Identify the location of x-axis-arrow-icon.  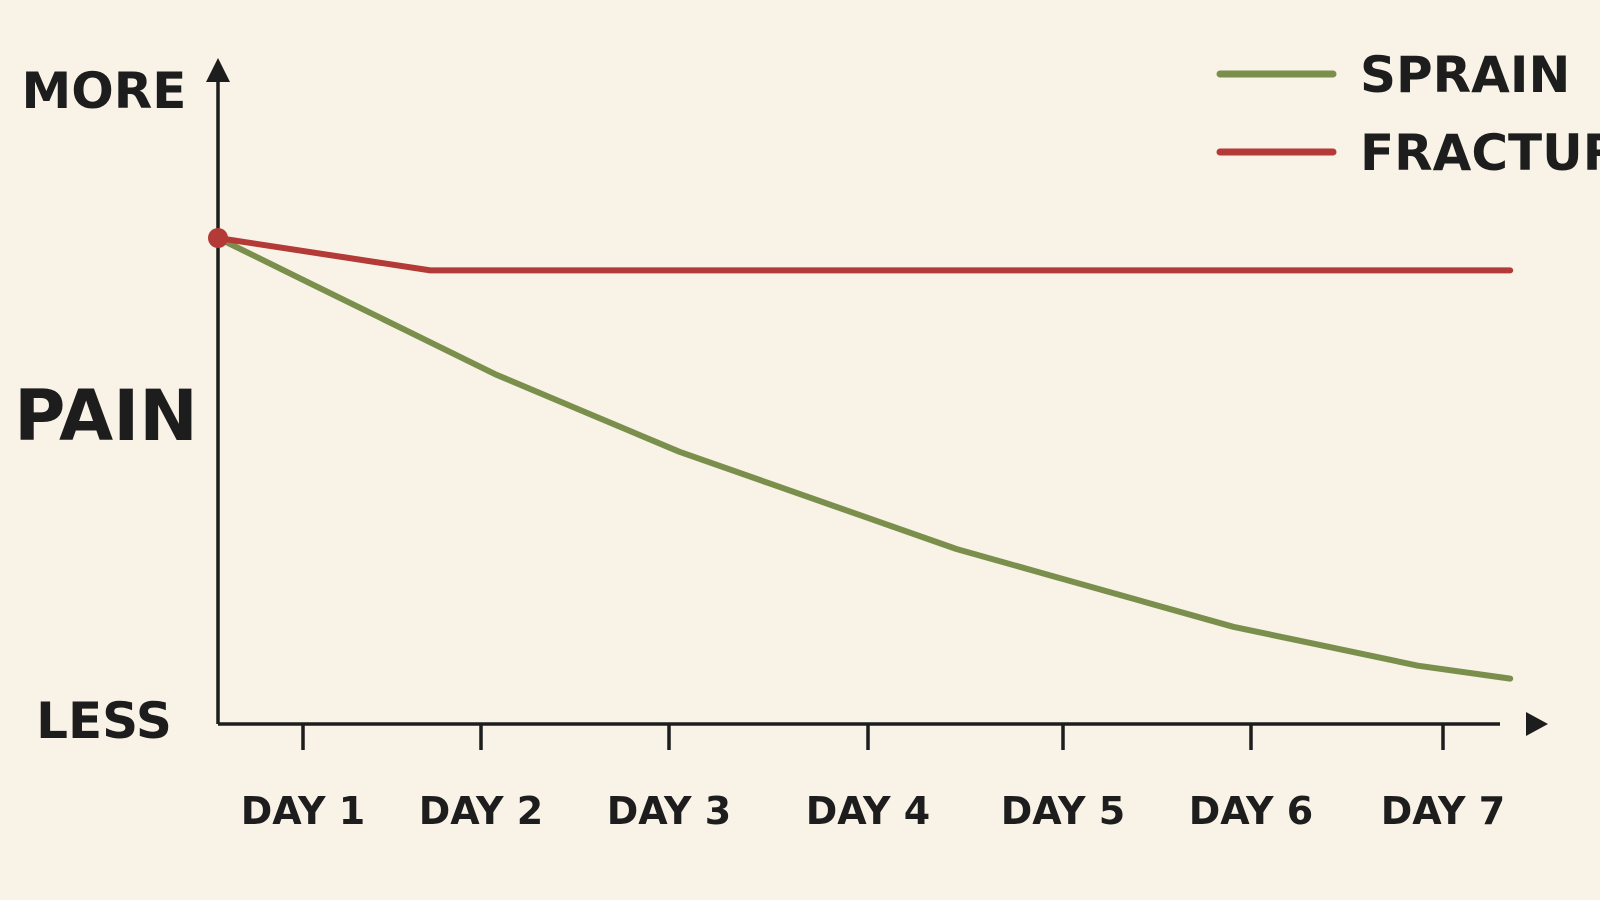
(1537, 724).